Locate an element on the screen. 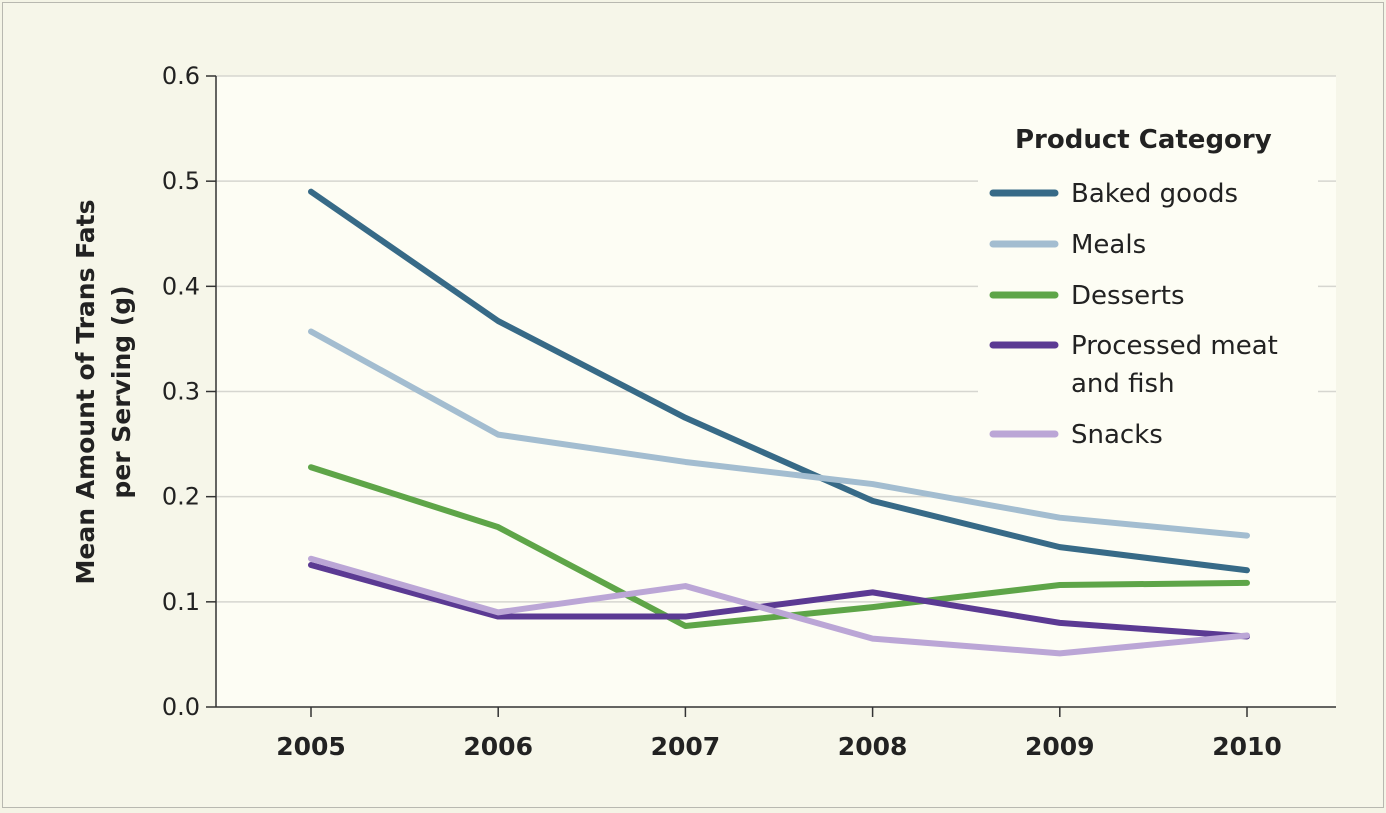  legend-label: Baked goods is located at coordinates (1154, 194).